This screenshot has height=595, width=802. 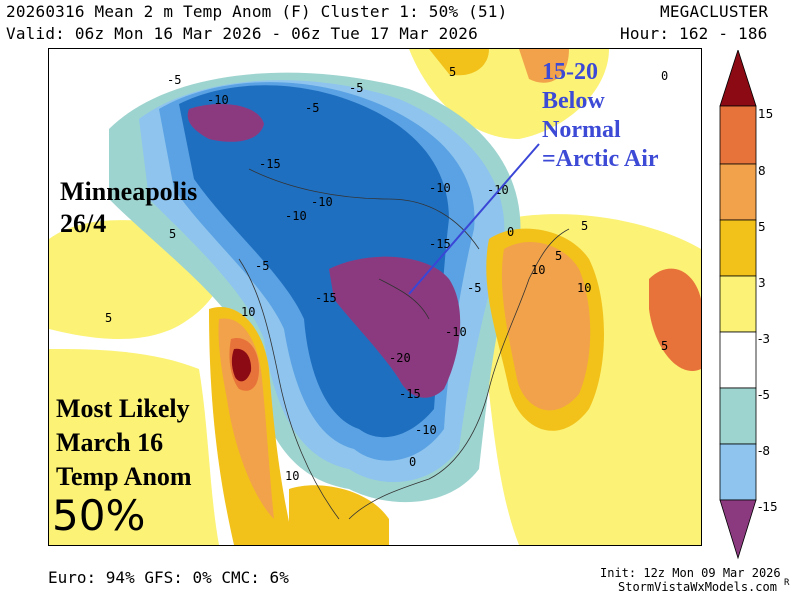 I want to click on probability-label: 50%, so click(x=99, y=515).